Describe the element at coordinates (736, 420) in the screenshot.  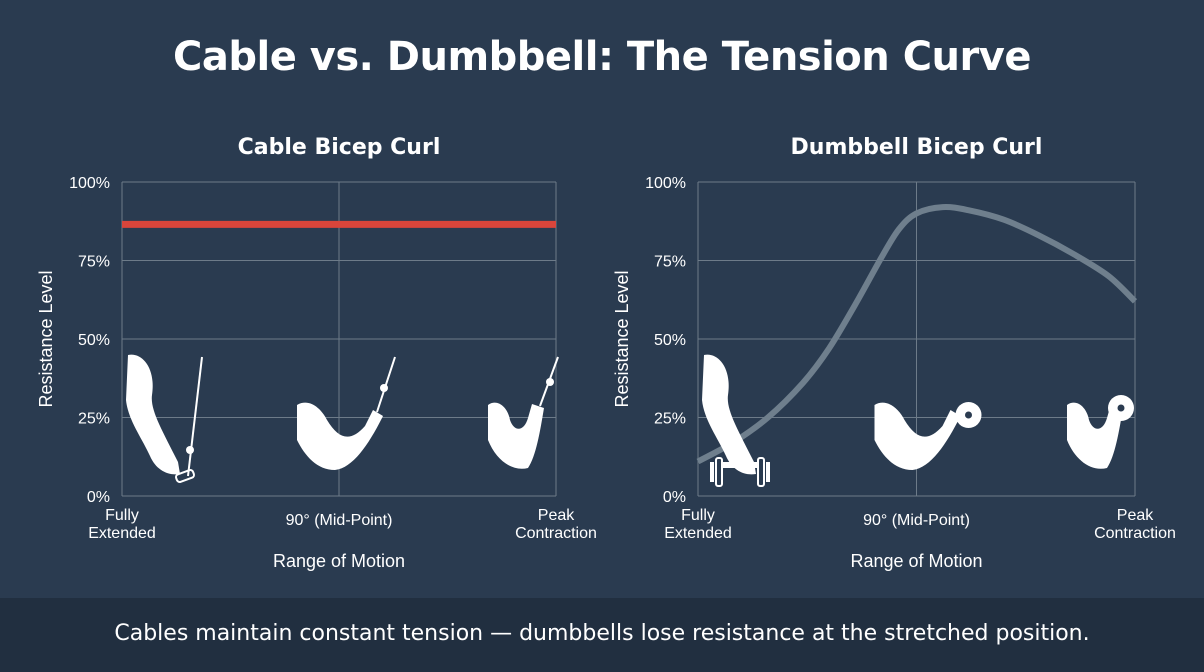
I see `arm-extended-dumbbell-icon` at that location.